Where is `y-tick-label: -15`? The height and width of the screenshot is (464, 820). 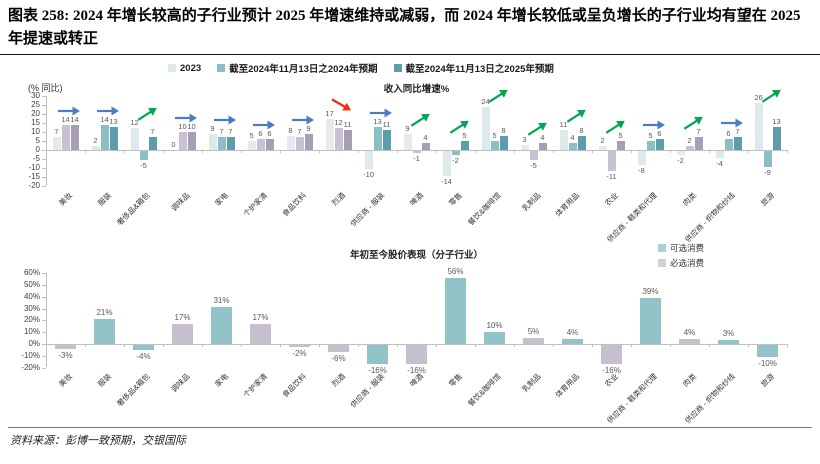
y-tick-label: -15 is located at coordinates (34, 176).